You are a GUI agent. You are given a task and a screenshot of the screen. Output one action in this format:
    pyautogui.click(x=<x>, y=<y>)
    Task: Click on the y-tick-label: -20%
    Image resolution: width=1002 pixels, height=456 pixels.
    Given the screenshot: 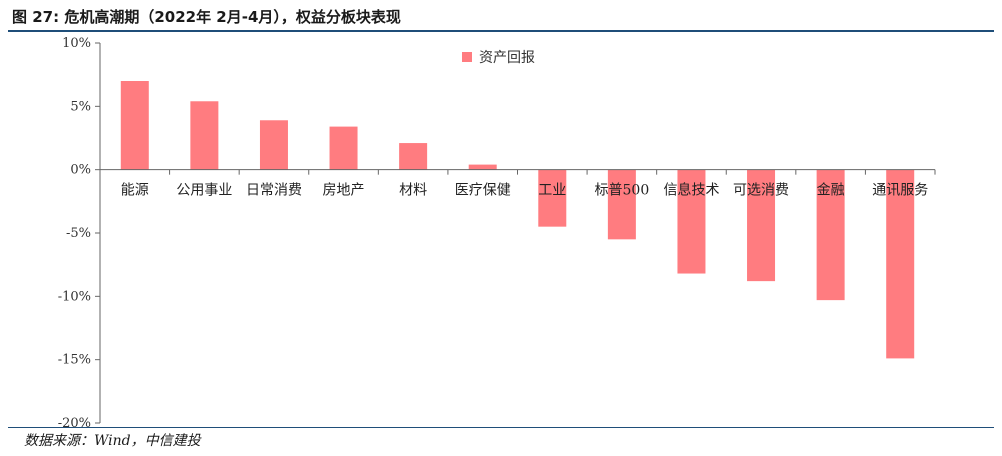 What is the action you would take?
    pyautogui.click(x=74, y=423)
    